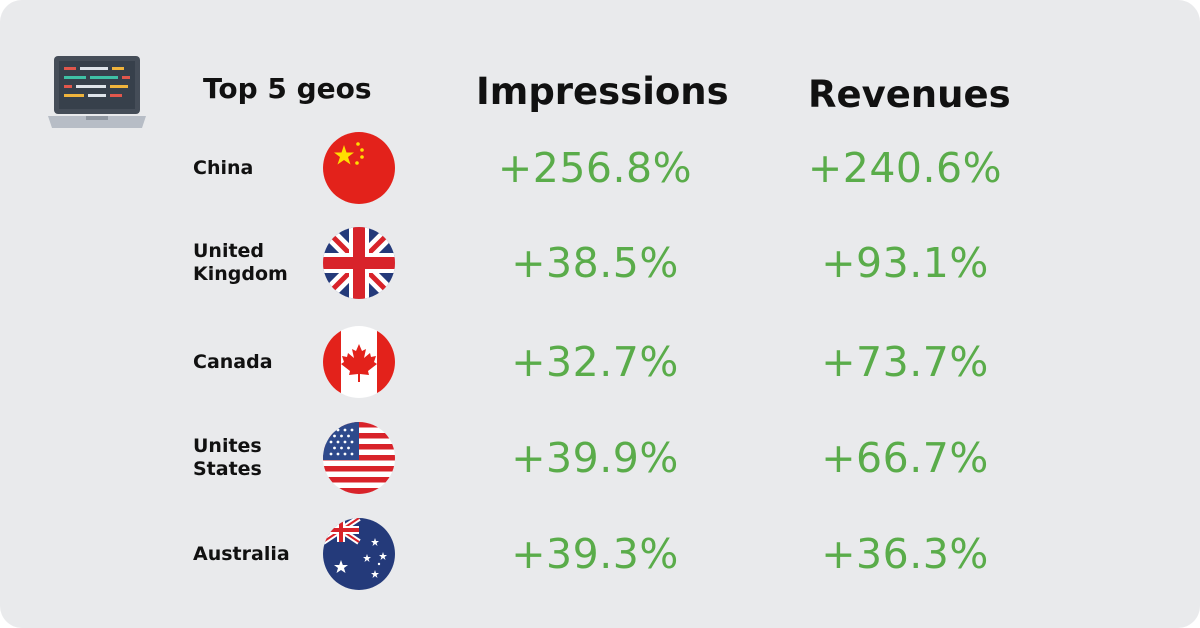  I want to click on impressions-value: +38.5%, so click(595, 263).